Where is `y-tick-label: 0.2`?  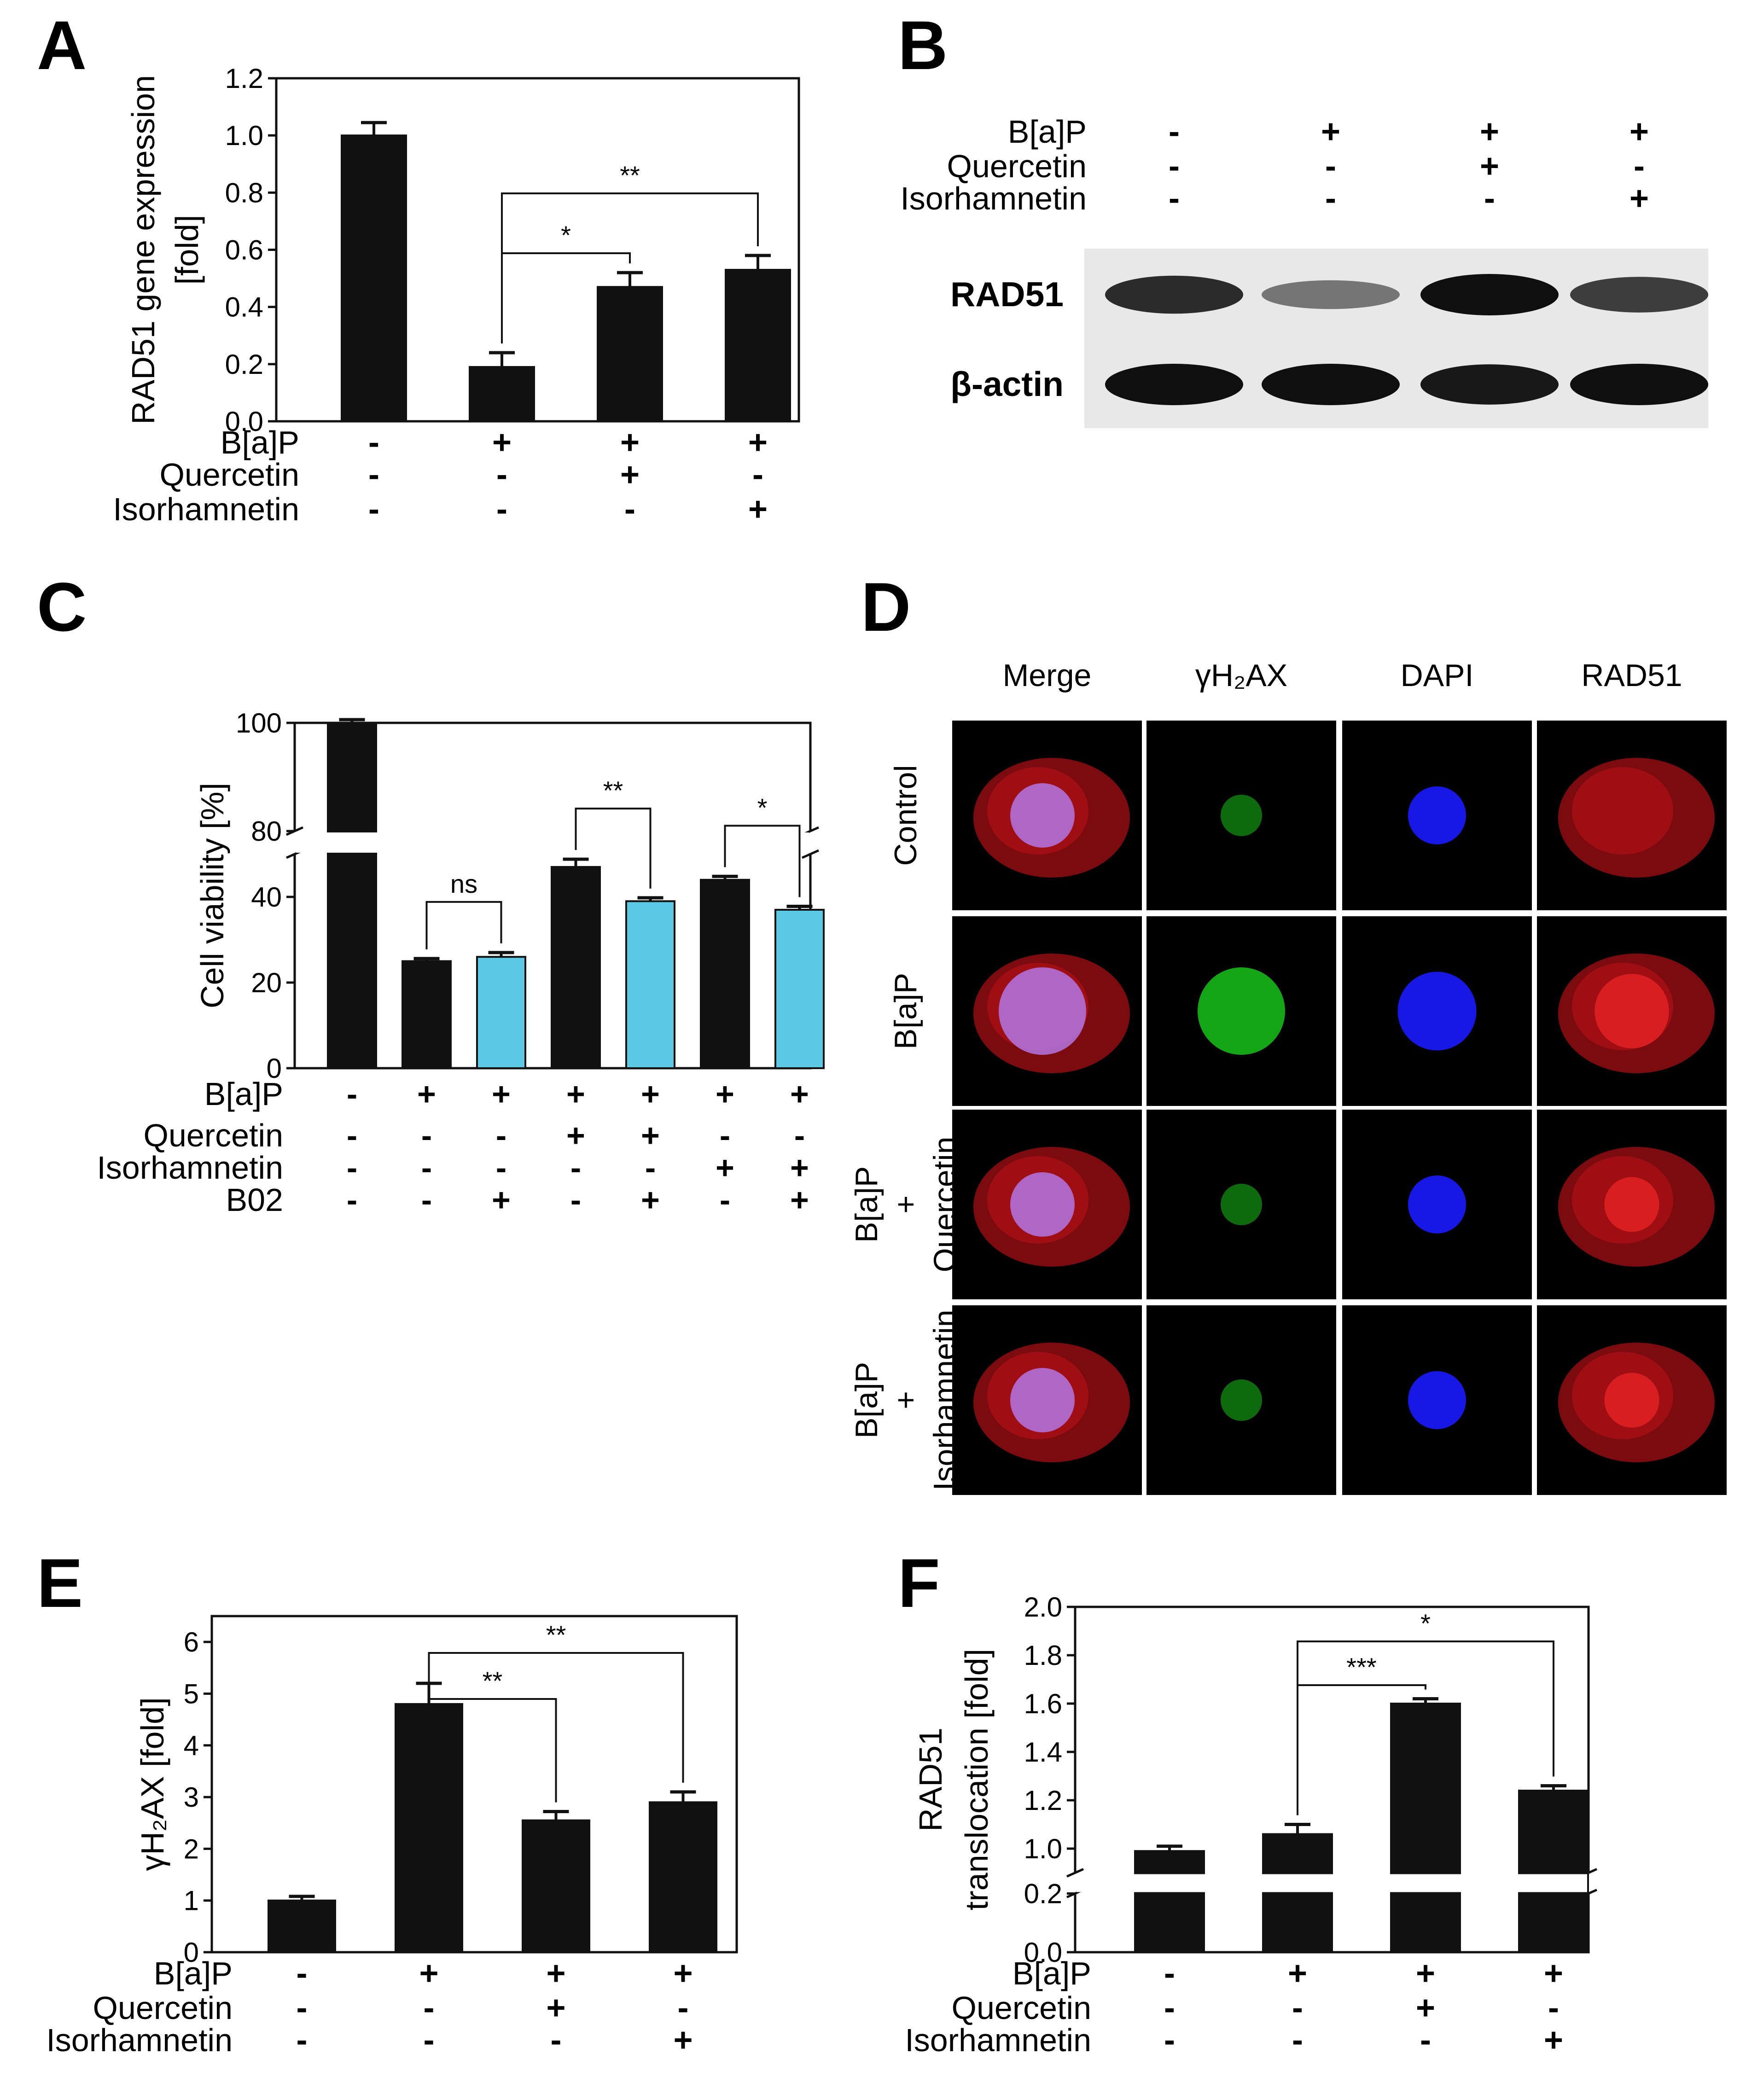 y-tick-label: 0.2 is located at coordinates (244, 364).